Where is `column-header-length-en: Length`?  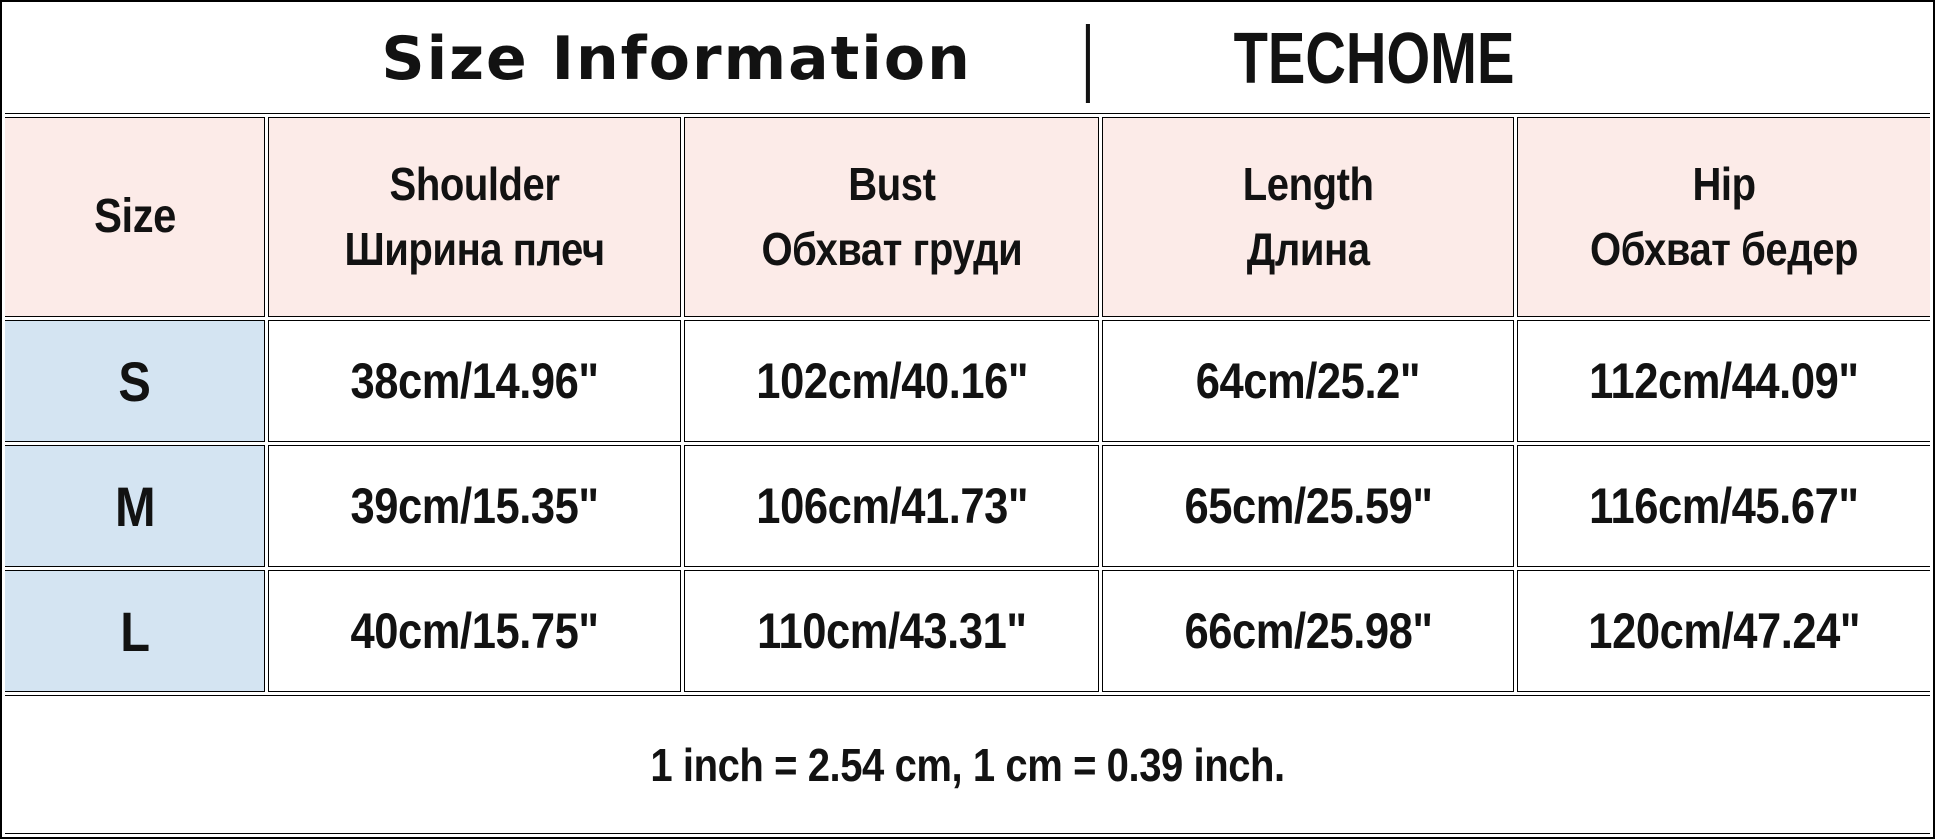 column-header-length-en: Length is located at coordinates (1308, 183).